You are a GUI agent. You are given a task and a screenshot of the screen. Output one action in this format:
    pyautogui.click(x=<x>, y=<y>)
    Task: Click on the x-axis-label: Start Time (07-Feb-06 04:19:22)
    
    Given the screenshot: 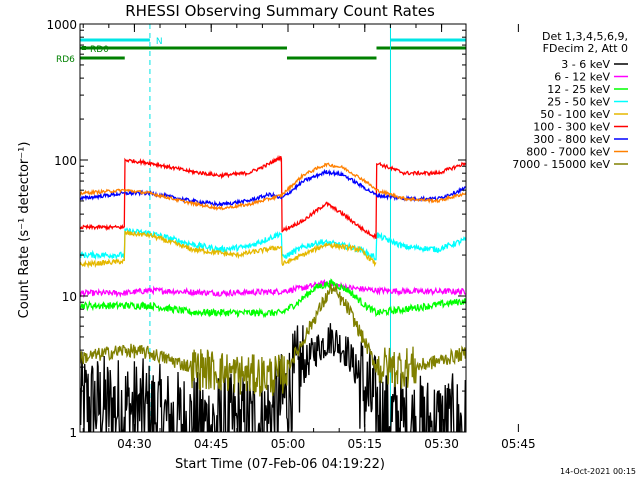 What is the action you would take?
    pyautogui.click(x=280, y=464)
    